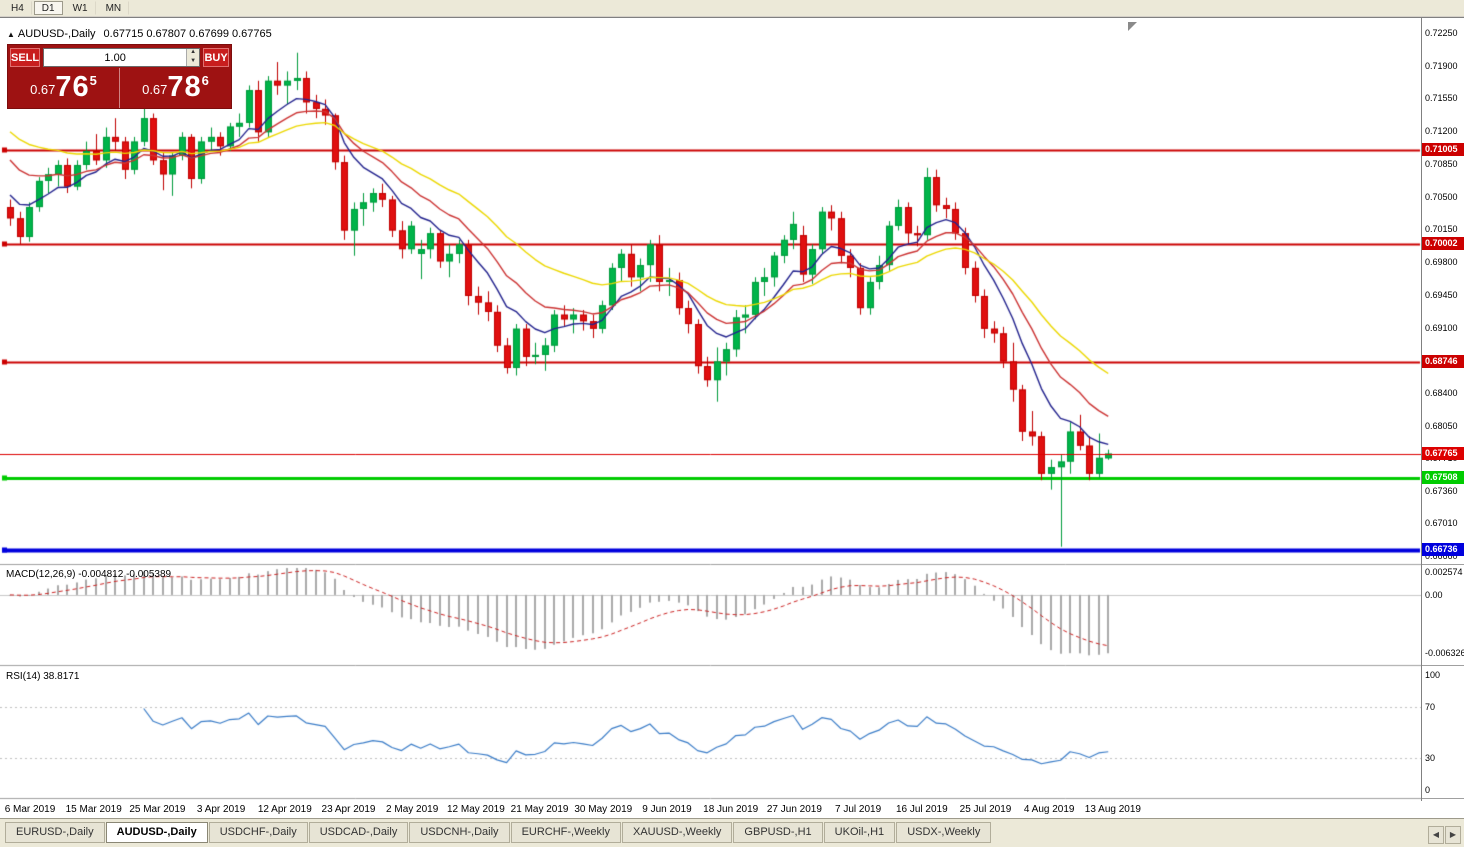  I want to click on buy-price-display: 0.67 78 6, so click(175, 88).